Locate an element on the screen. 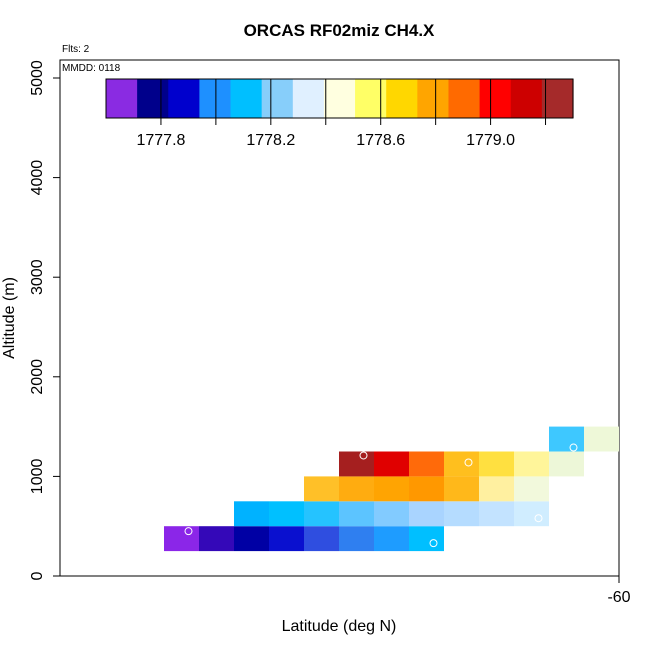 The image size is (650, 650). heatmap-cells is located at coordinates (391, 489).